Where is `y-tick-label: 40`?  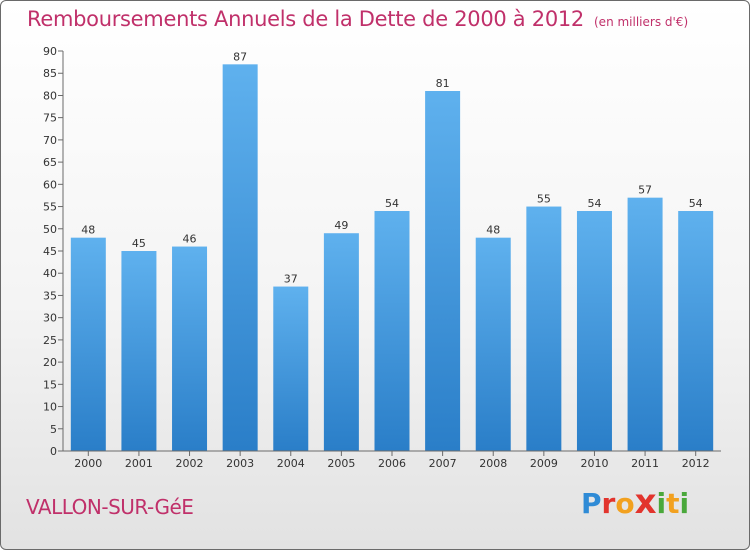 y-tick-label: 40 is located at coordinates (50, 273).